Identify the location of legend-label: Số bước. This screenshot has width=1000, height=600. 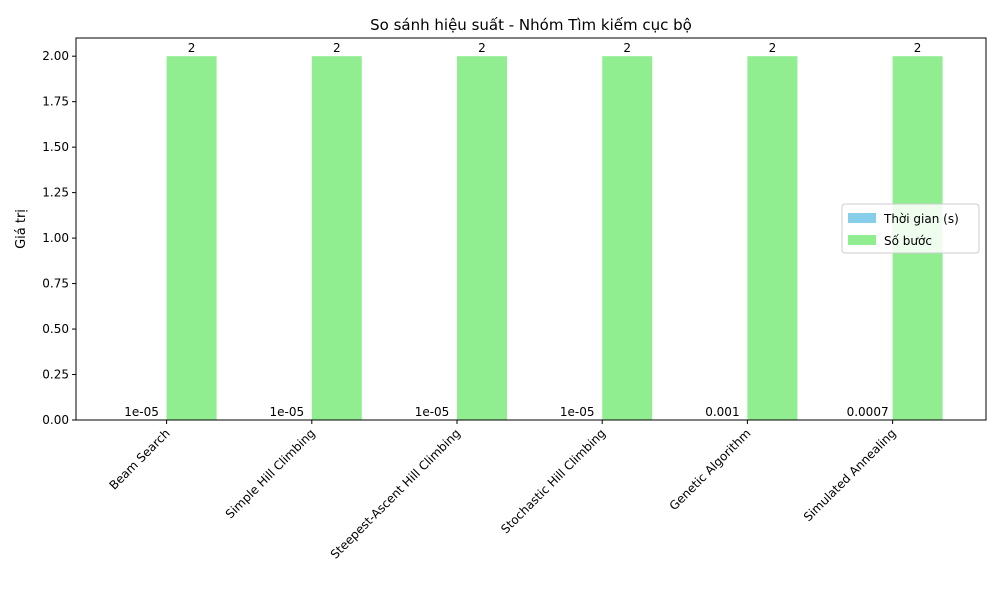
(908, 241).